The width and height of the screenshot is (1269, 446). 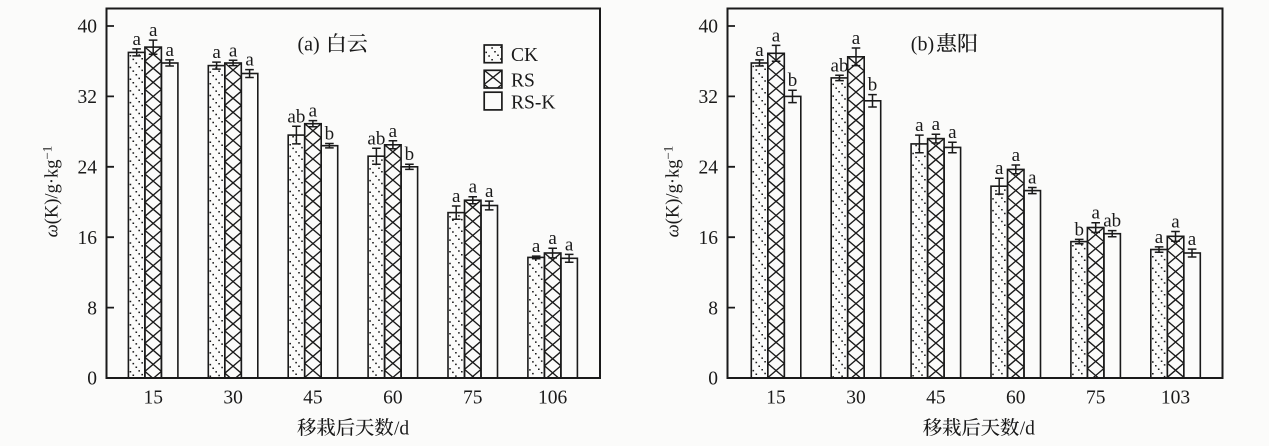 What do you see at coordinates (922, 44) in the screenshot?
I see `svg-text: (b)` at bounding box center [922, 44].